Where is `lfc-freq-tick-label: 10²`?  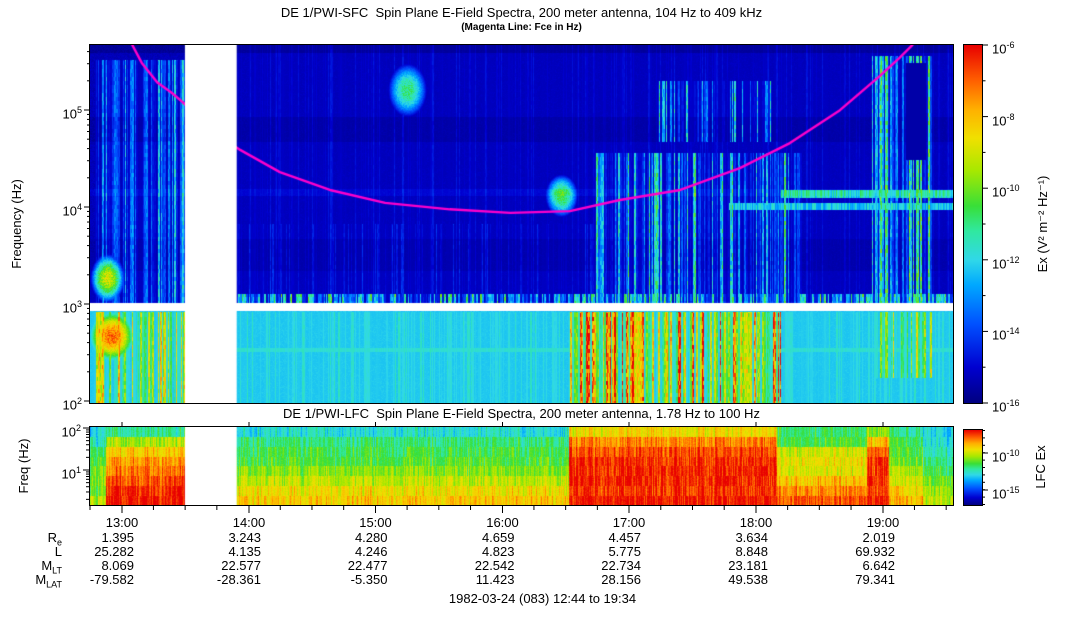 lfc-freq-tick-label: 10² is located at coordinates (71, 431).